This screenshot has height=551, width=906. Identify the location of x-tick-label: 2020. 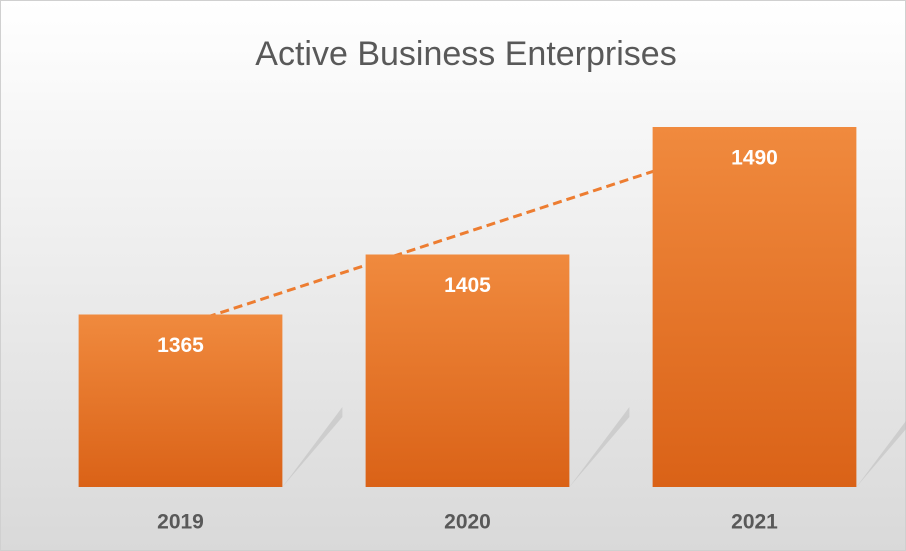
(467, 522).